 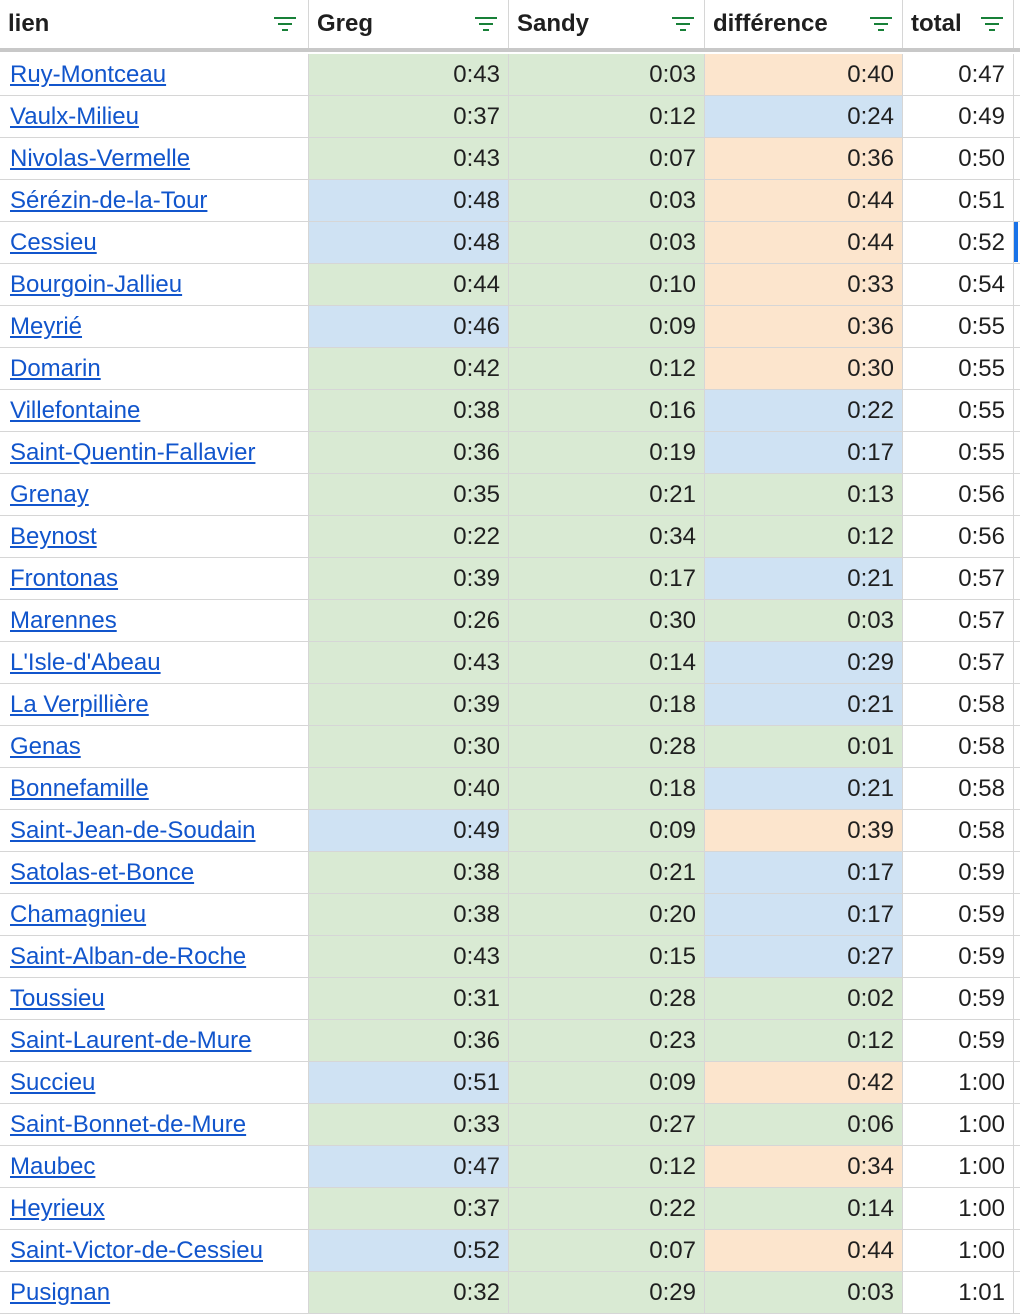 I want to click on cell-lien-link: Saint-Bonnet-de-Mure, so click(x=154, y=1125).